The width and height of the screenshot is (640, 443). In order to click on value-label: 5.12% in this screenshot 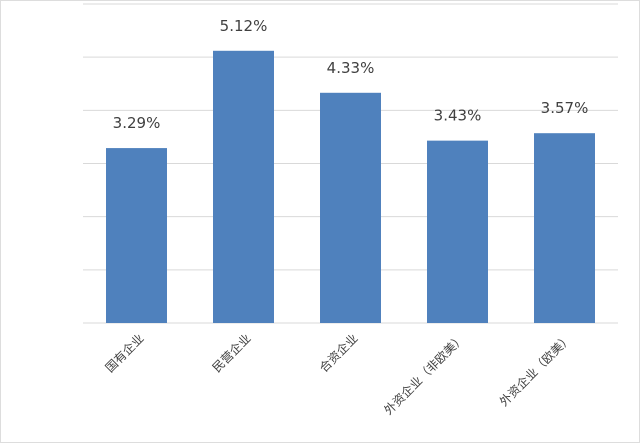, I will do `click(244, 26)`.